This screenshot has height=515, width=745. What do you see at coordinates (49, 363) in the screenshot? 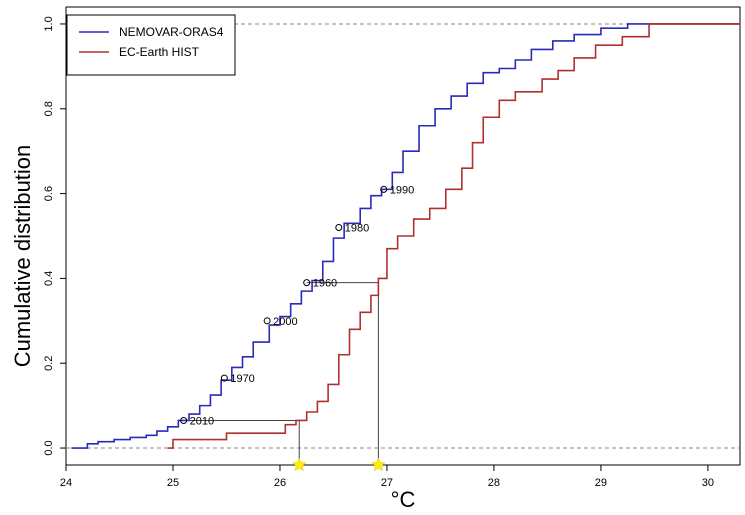
I see `y-tick-label: 0.2` at bounding box center [49, 363].